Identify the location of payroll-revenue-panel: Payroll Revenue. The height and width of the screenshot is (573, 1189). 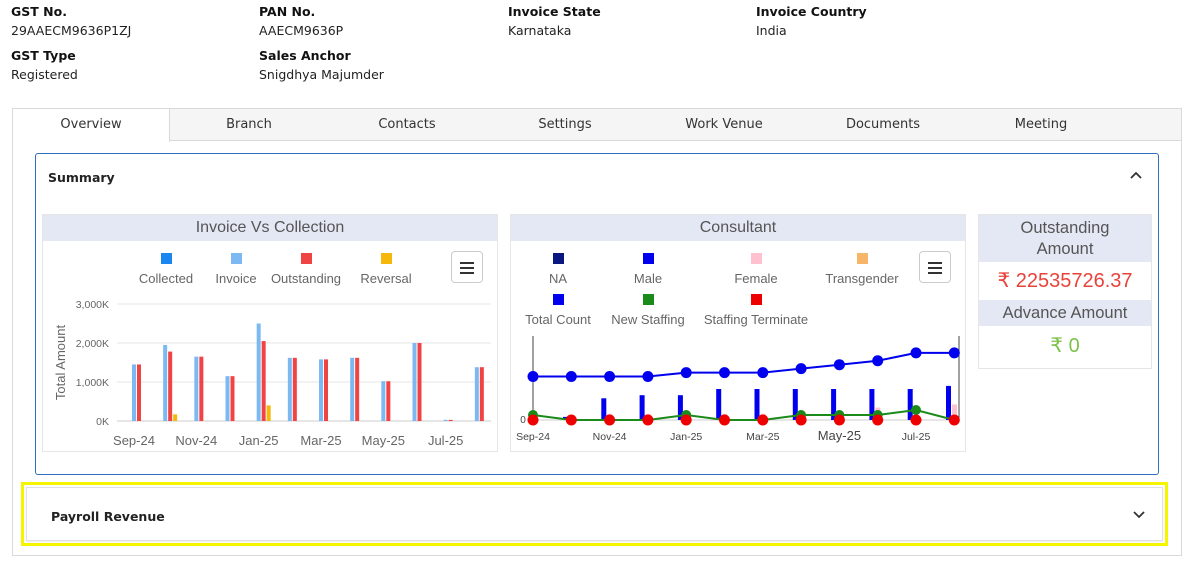
(594, 514).